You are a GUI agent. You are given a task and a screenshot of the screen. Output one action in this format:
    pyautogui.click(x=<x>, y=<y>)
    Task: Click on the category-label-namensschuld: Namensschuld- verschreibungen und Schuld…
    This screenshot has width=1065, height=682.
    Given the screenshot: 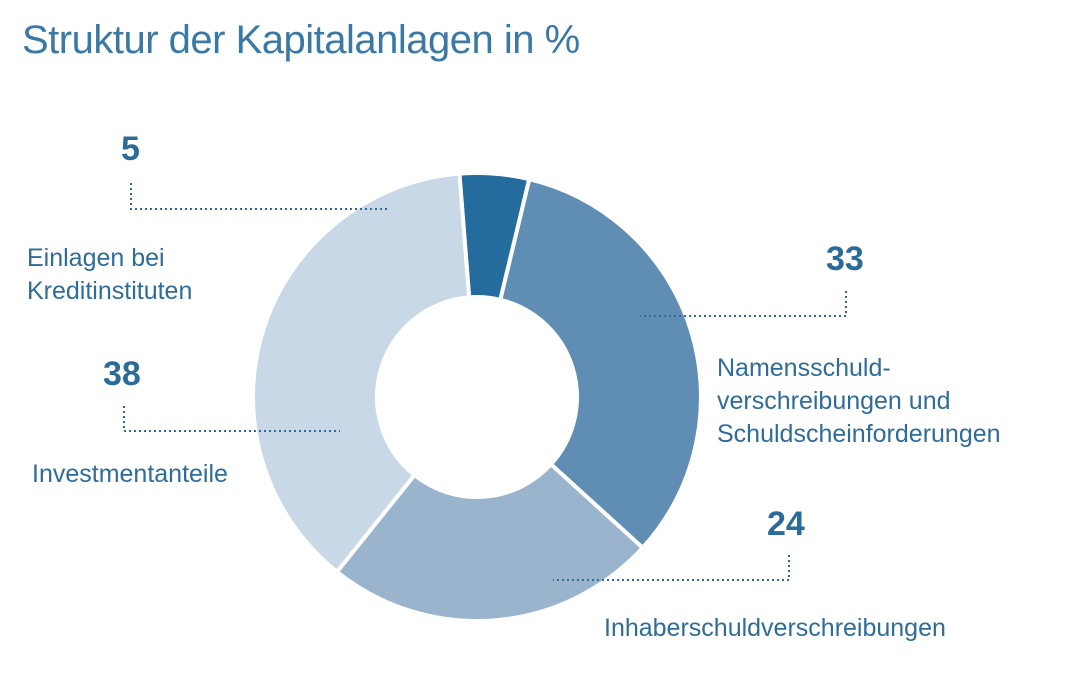 What is the action you would take?
    pyautogui.click(x=859, y=401)
    